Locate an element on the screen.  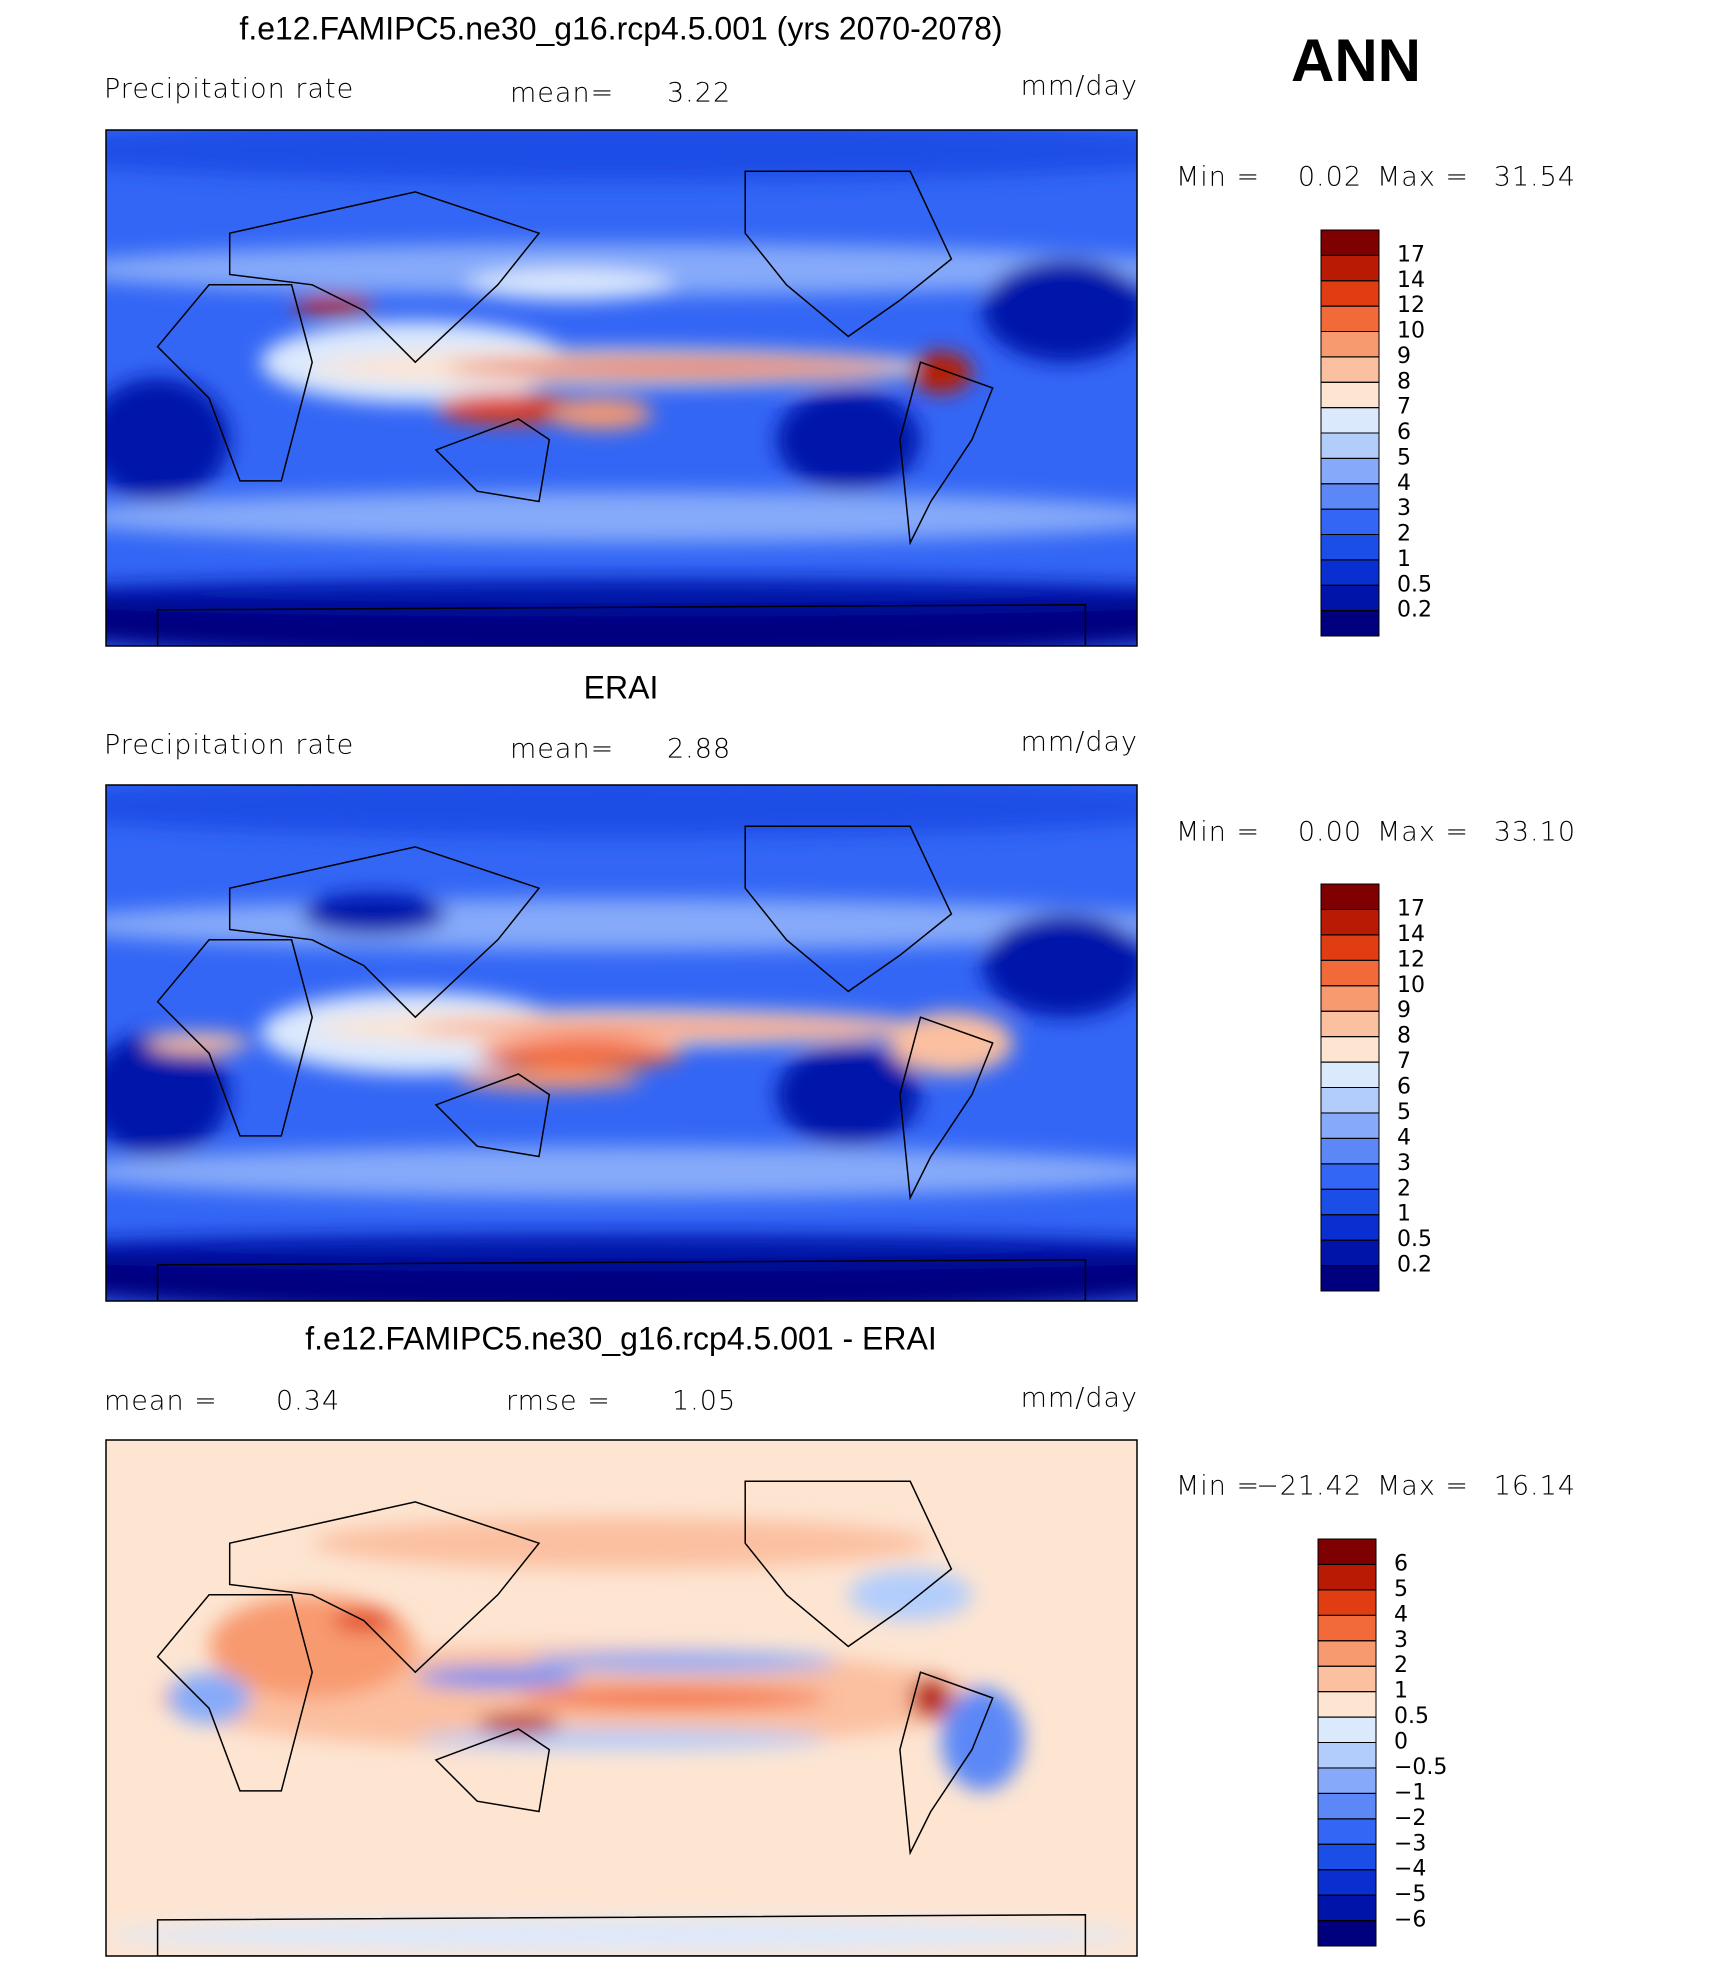
mean-value: 2.88 is located at coordinates (699, 749).